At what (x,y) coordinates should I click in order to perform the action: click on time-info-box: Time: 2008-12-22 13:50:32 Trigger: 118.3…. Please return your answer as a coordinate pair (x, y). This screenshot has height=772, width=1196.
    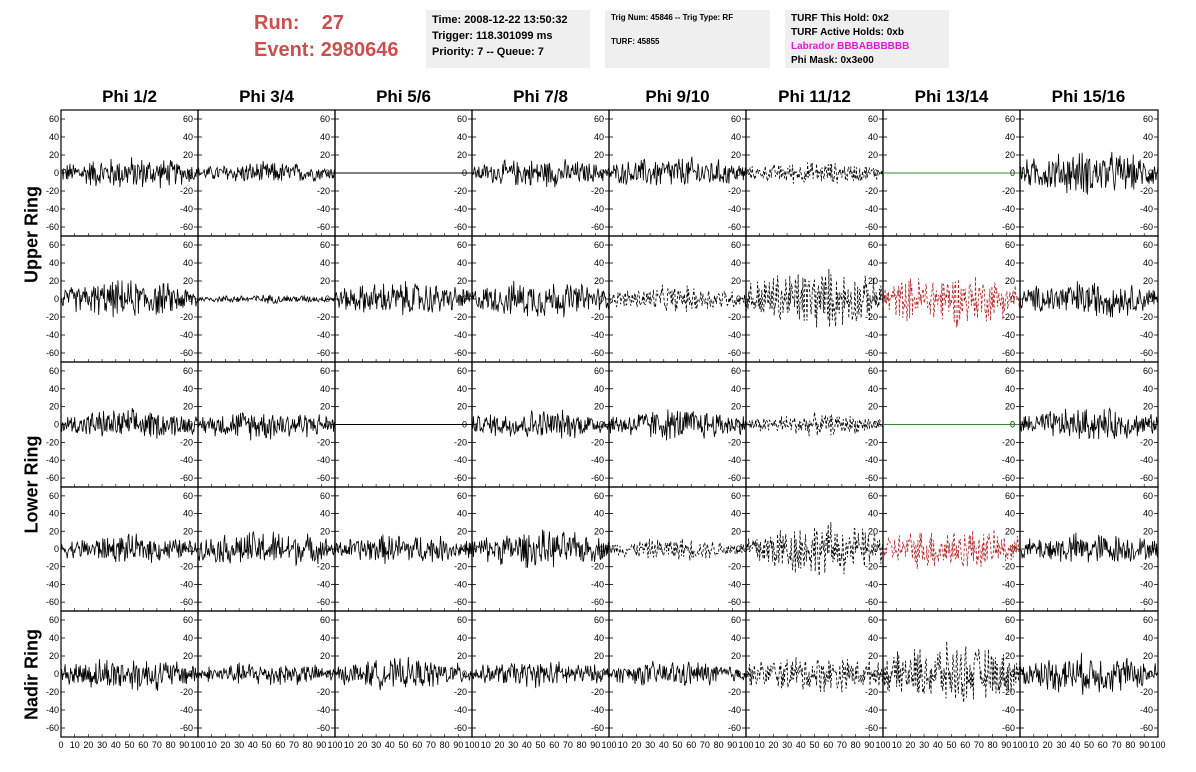
    Looking at the image, I should click on (508, 39).